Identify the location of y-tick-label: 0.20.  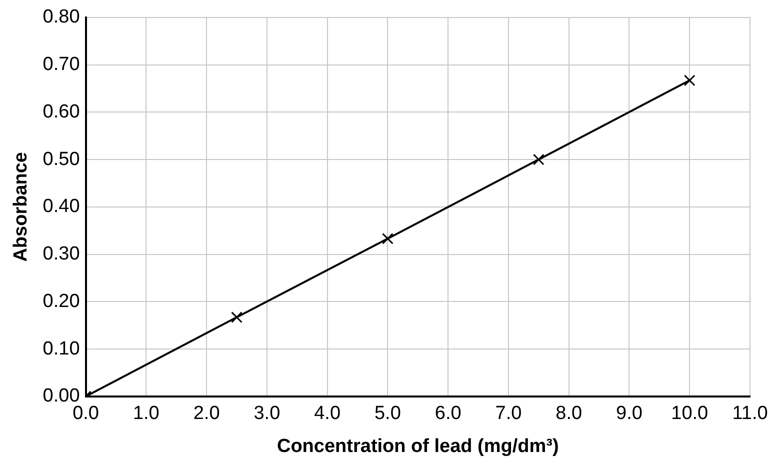
(61, 301).